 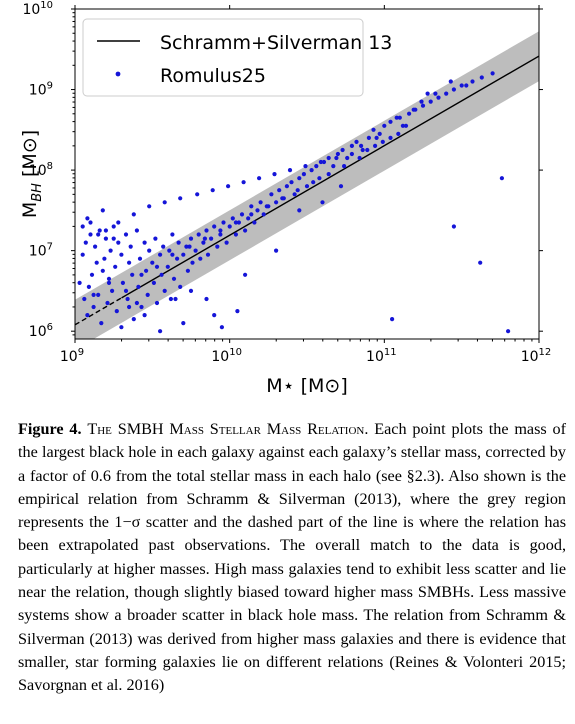 What do you see at coordinates (237, 57) in the screenshot?
I see `legend: Schramm+Silverman 13 Romulus25` at bounding box center [237, 57].